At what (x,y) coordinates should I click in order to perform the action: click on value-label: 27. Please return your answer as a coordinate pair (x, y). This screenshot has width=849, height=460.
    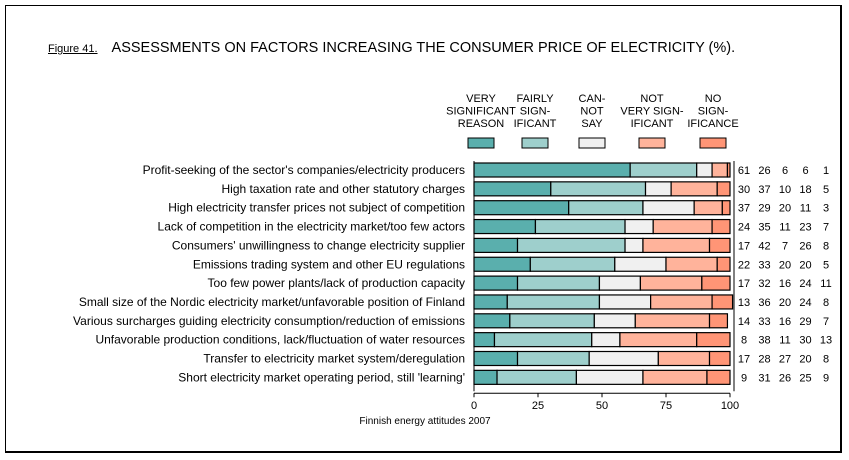
    Looking at the image, I should click on (785, 360).